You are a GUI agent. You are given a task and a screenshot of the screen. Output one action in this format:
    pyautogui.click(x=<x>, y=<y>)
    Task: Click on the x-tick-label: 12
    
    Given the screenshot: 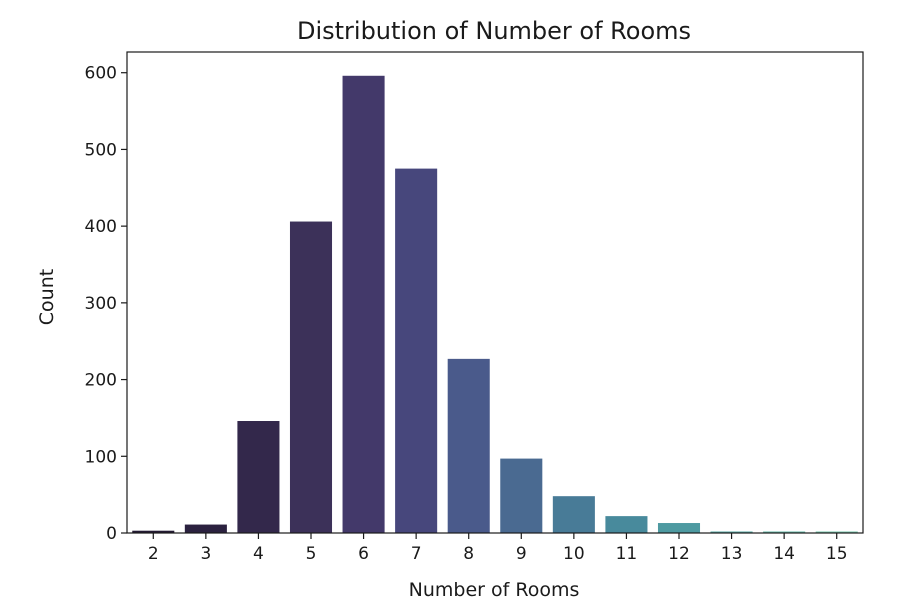 What is the action you would take?
    pyautogui.click(x=679, y=554)
    